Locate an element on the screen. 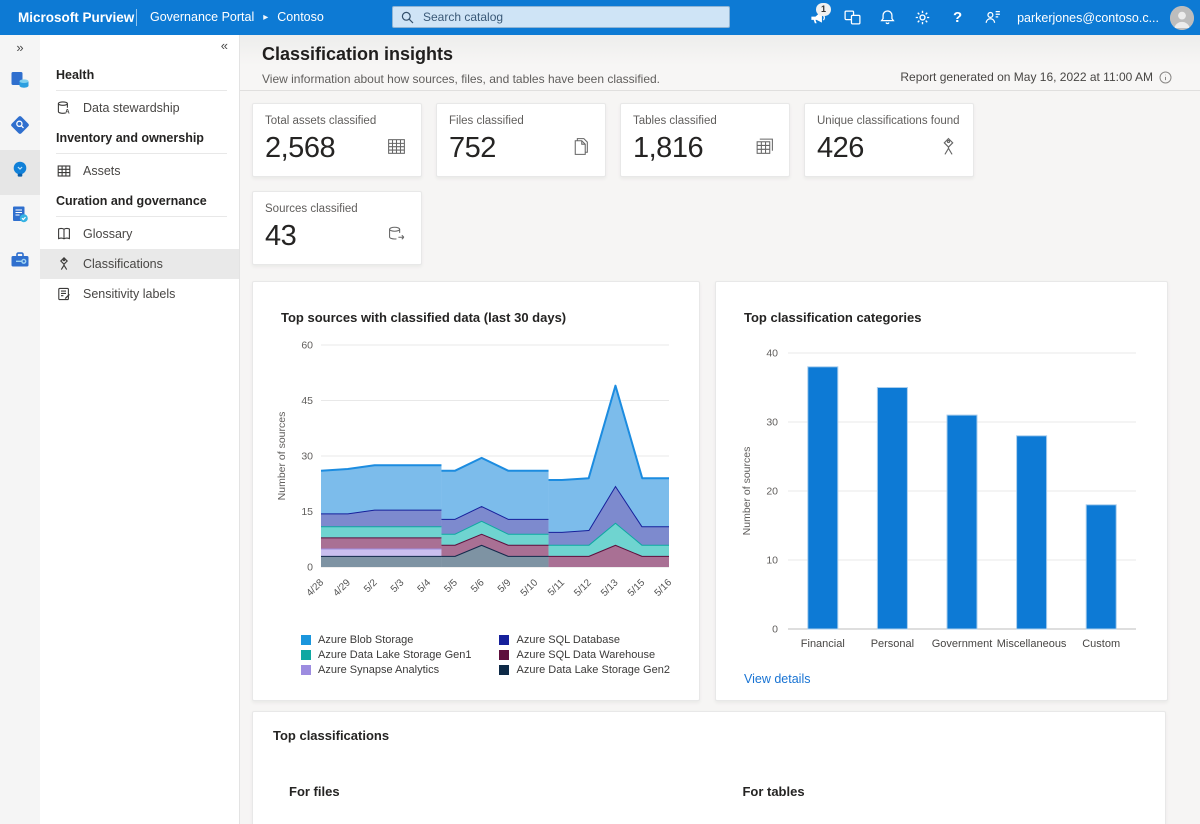 This screenshot has width=1200, height=824. data-catalog-icon is located at coordinates (20, 127).